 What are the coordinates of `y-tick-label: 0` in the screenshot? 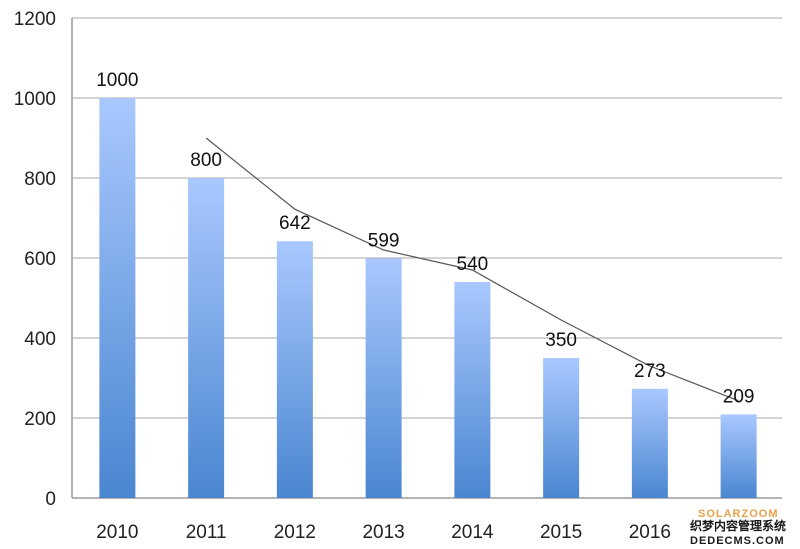 It's located at (50, 499).